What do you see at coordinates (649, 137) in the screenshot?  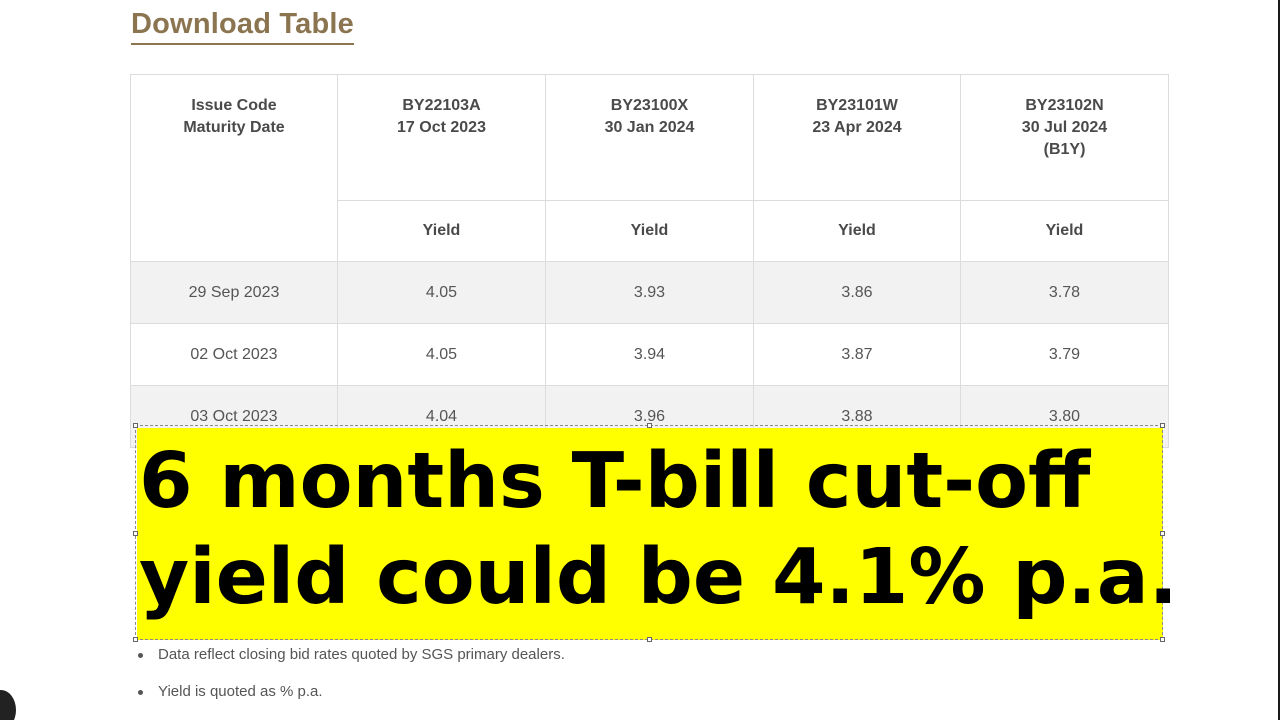 I see `column-header-by23100x: BY23100X 30 Jan 2024` at bounding box center [649, 137].